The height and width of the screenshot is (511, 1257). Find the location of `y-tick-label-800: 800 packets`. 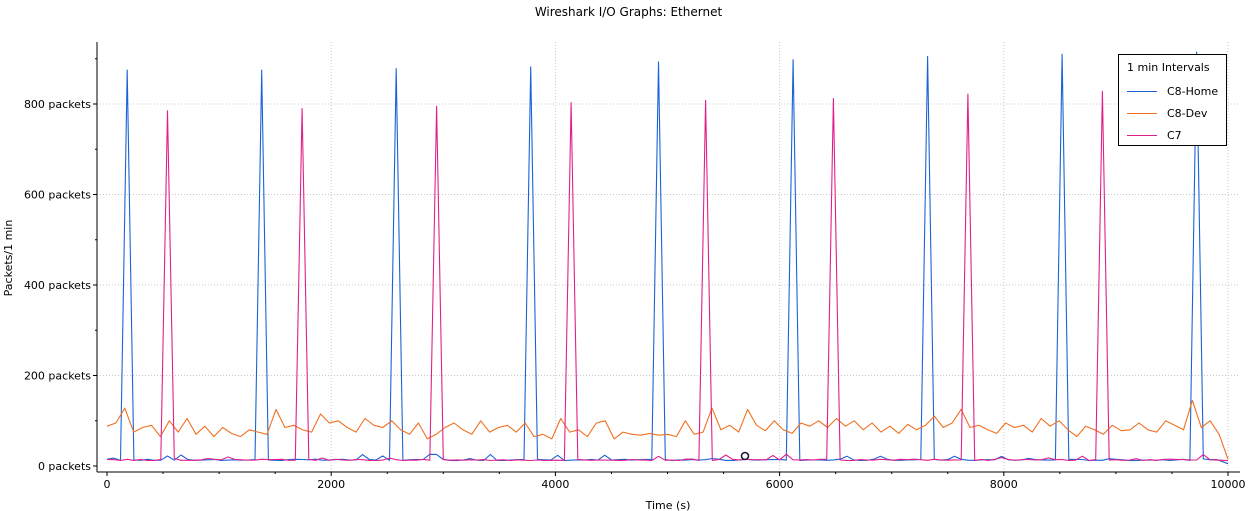

y-tick-label-800: 800 packets is located at coordinates (57, 104).